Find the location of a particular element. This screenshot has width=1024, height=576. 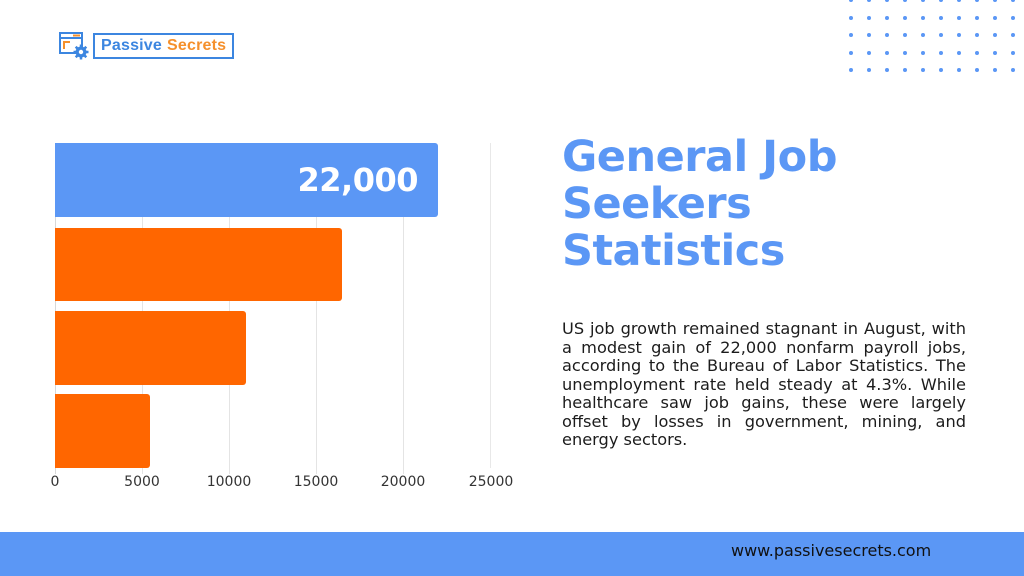

chart-right-gridline is located at coordinates (490, 305).